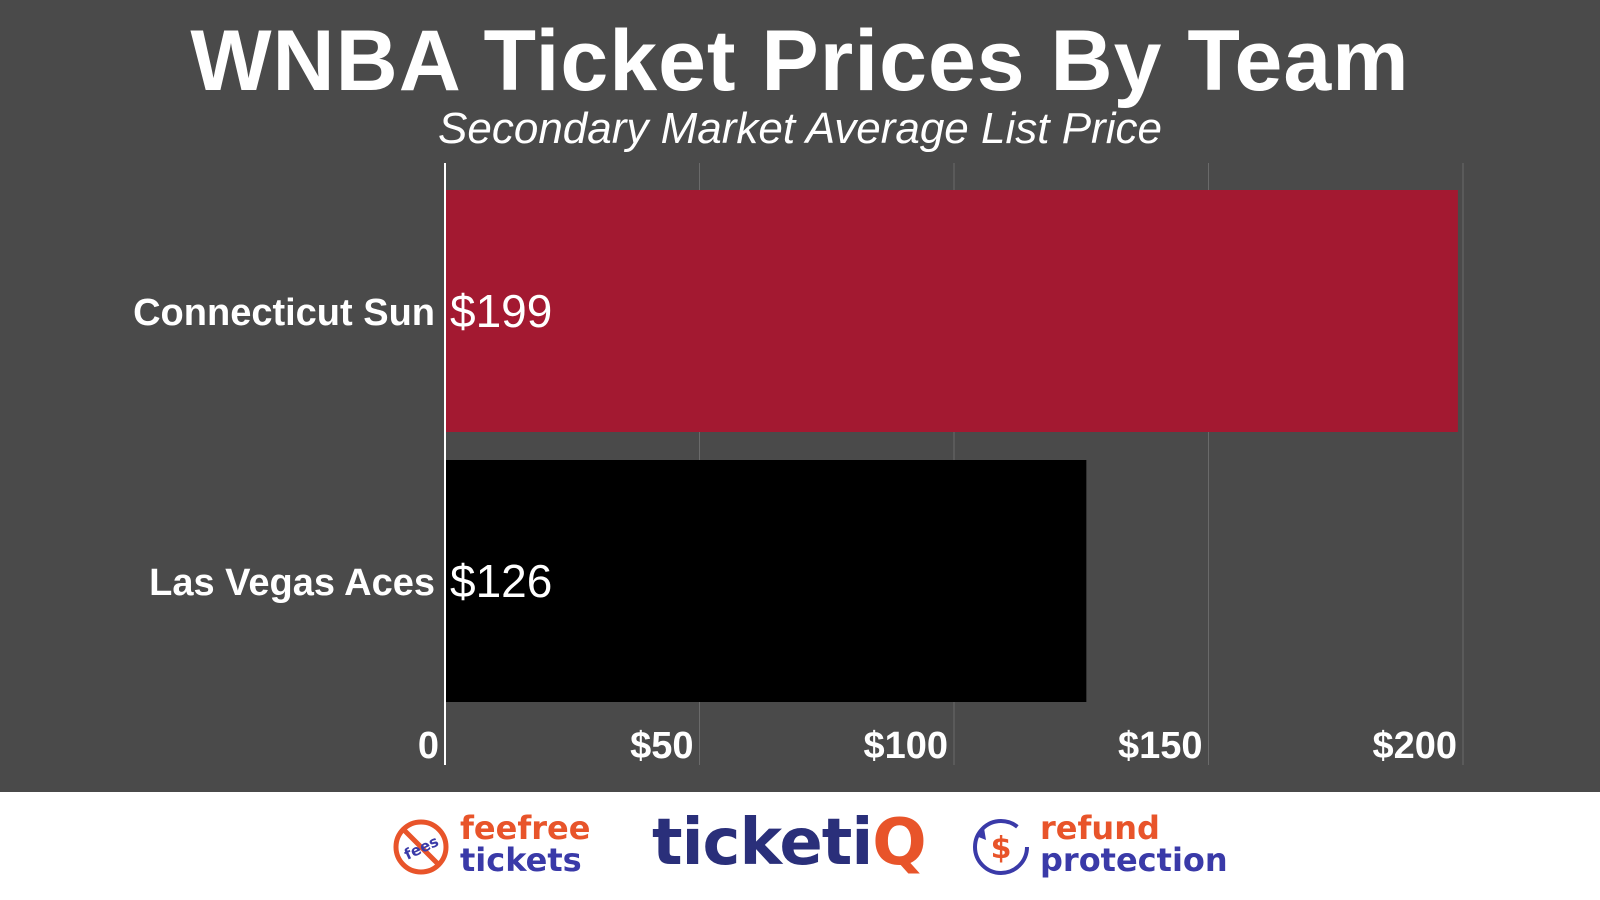 The height and width of the screenshot is (900, 1600). What do you see at coordinates (1100, 828) in the screenshot?
I see `refund-line1: refund` at bounding box center [1100, 828].